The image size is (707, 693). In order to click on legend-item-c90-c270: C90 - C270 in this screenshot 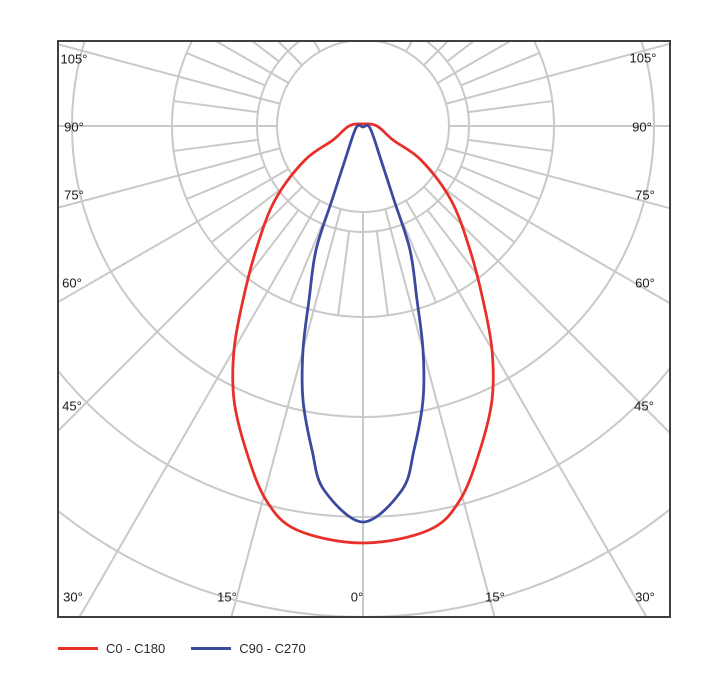, I will do `click(248, 648)`.